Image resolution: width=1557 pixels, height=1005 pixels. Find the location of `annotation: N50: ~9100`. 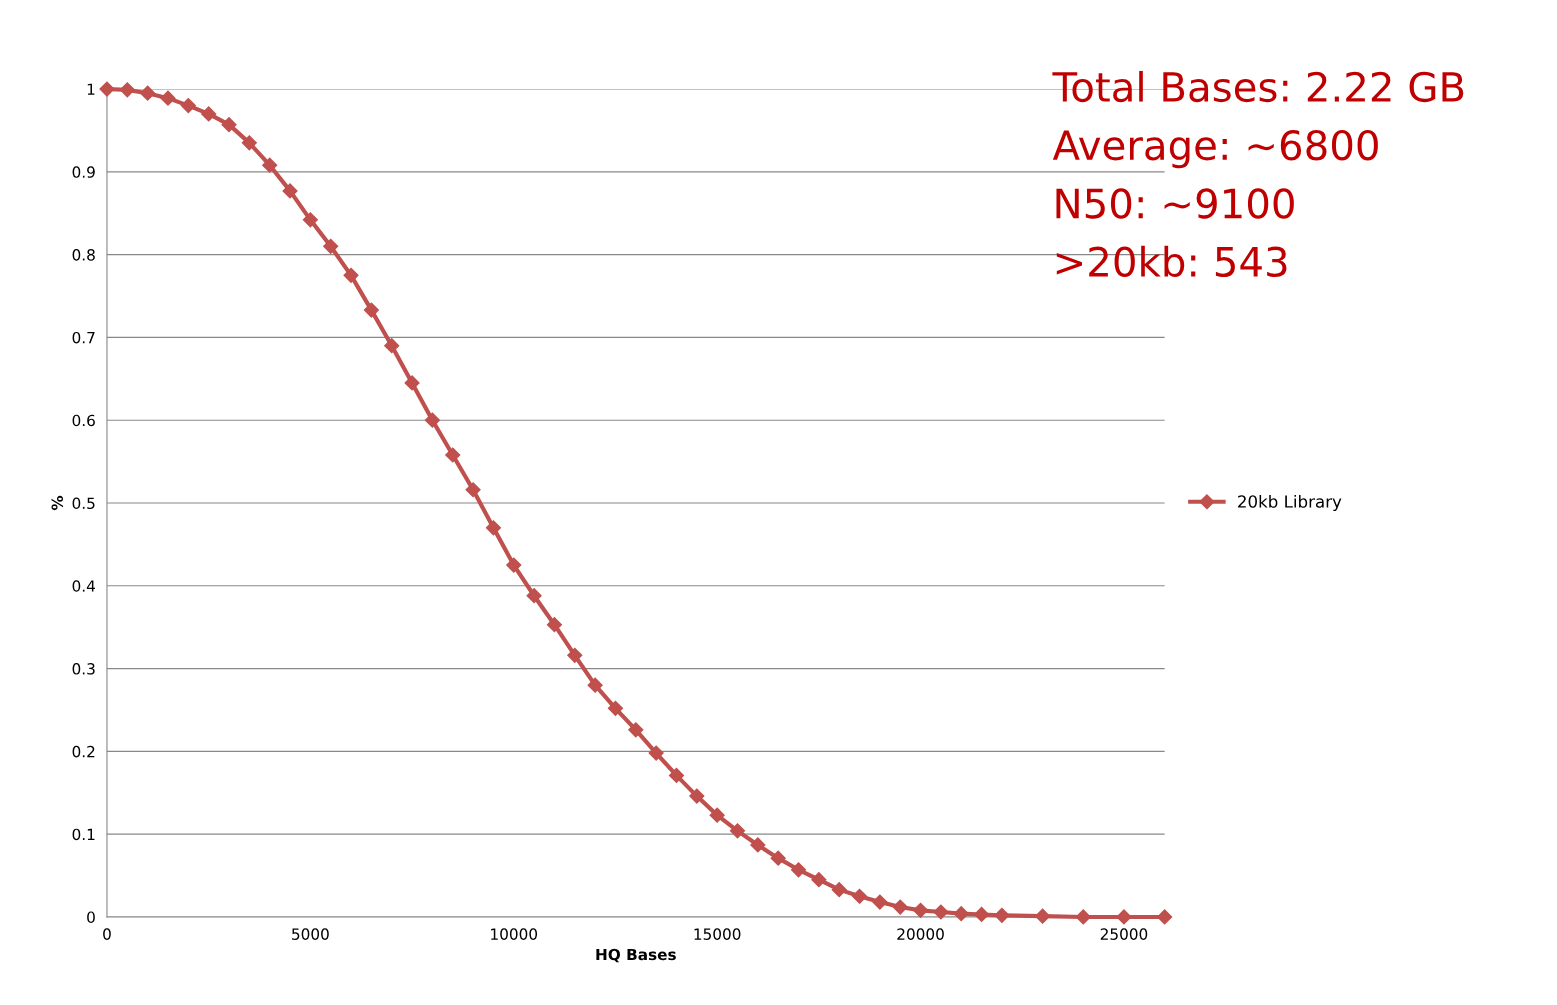

annotation: N50: ~9100 is located at coordinates (1175, 203).